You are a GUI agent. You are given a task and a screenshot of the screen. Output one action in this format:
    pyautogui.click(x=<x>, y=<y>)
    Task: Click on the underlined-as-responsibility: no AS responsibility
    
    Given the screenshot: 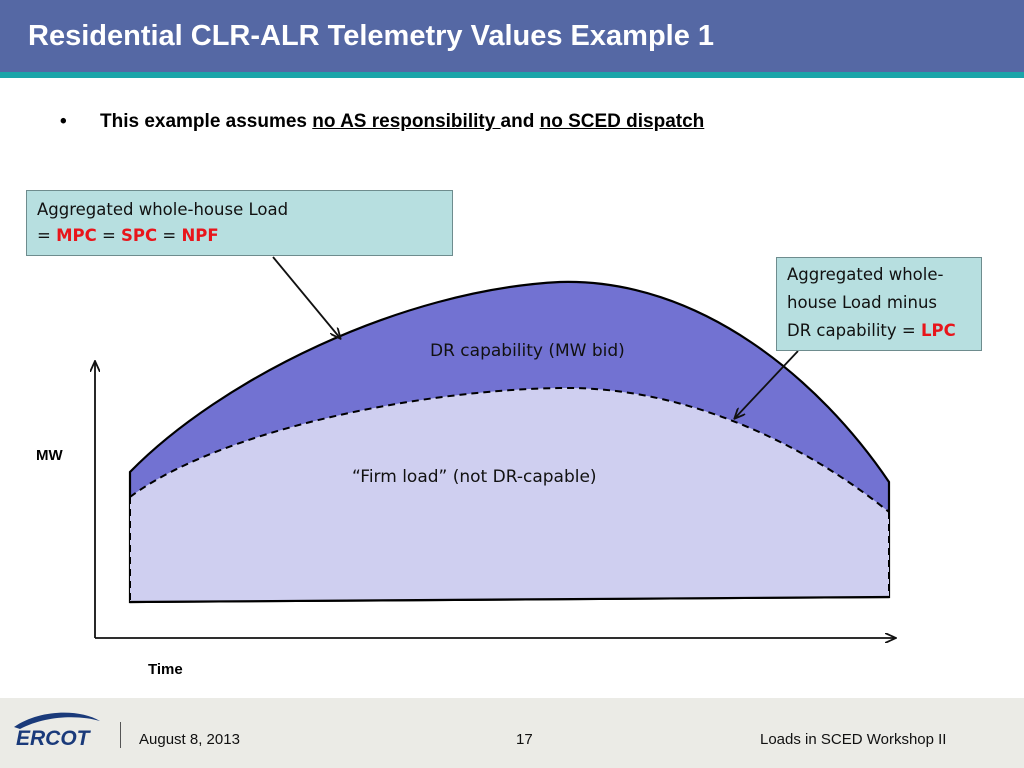 What is the action you would take?
    pyautogui.click(x=406, y=121)
    